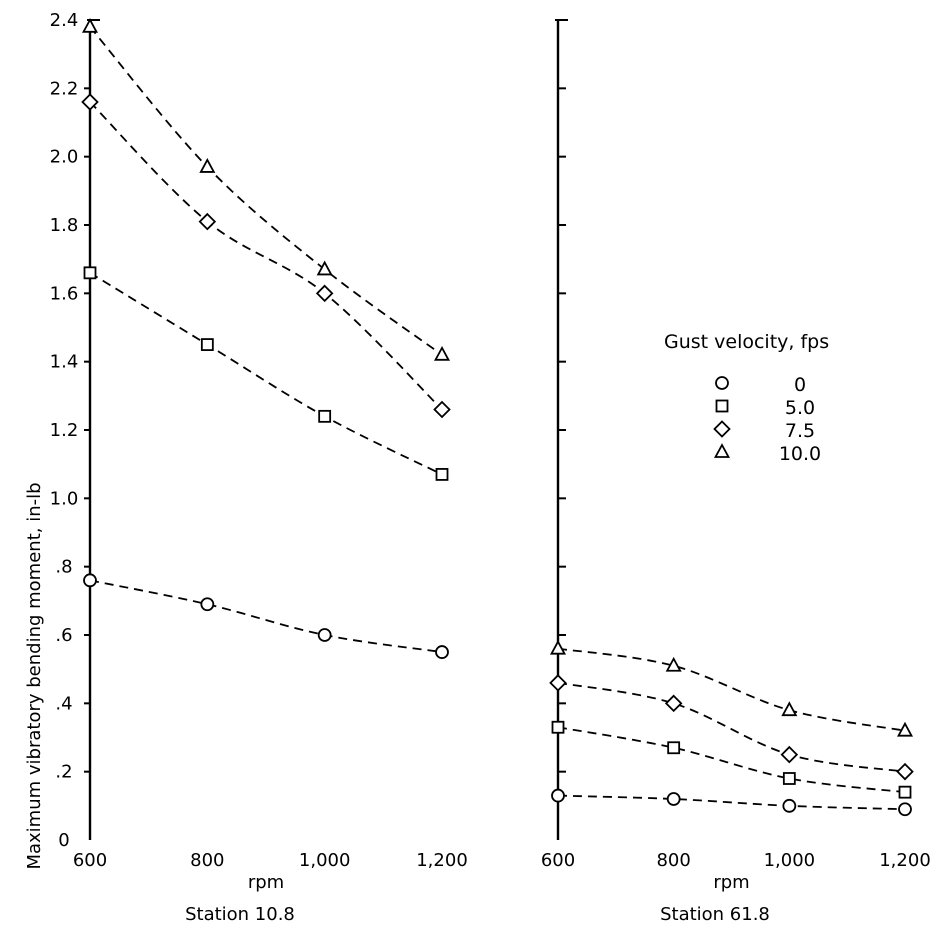  Describe the element at coordinates (64, 225) in the screenshot. I see `y-tick-label: 1.8` at that location.